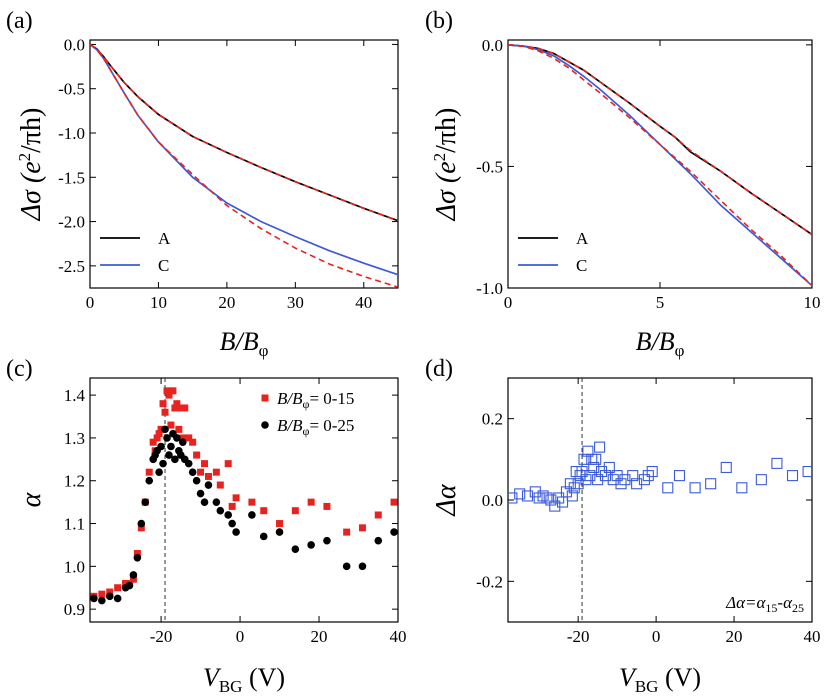 The height and width of the screenshot is (697, 830). I want to click on series-line-a-fit, so click(244, 132).